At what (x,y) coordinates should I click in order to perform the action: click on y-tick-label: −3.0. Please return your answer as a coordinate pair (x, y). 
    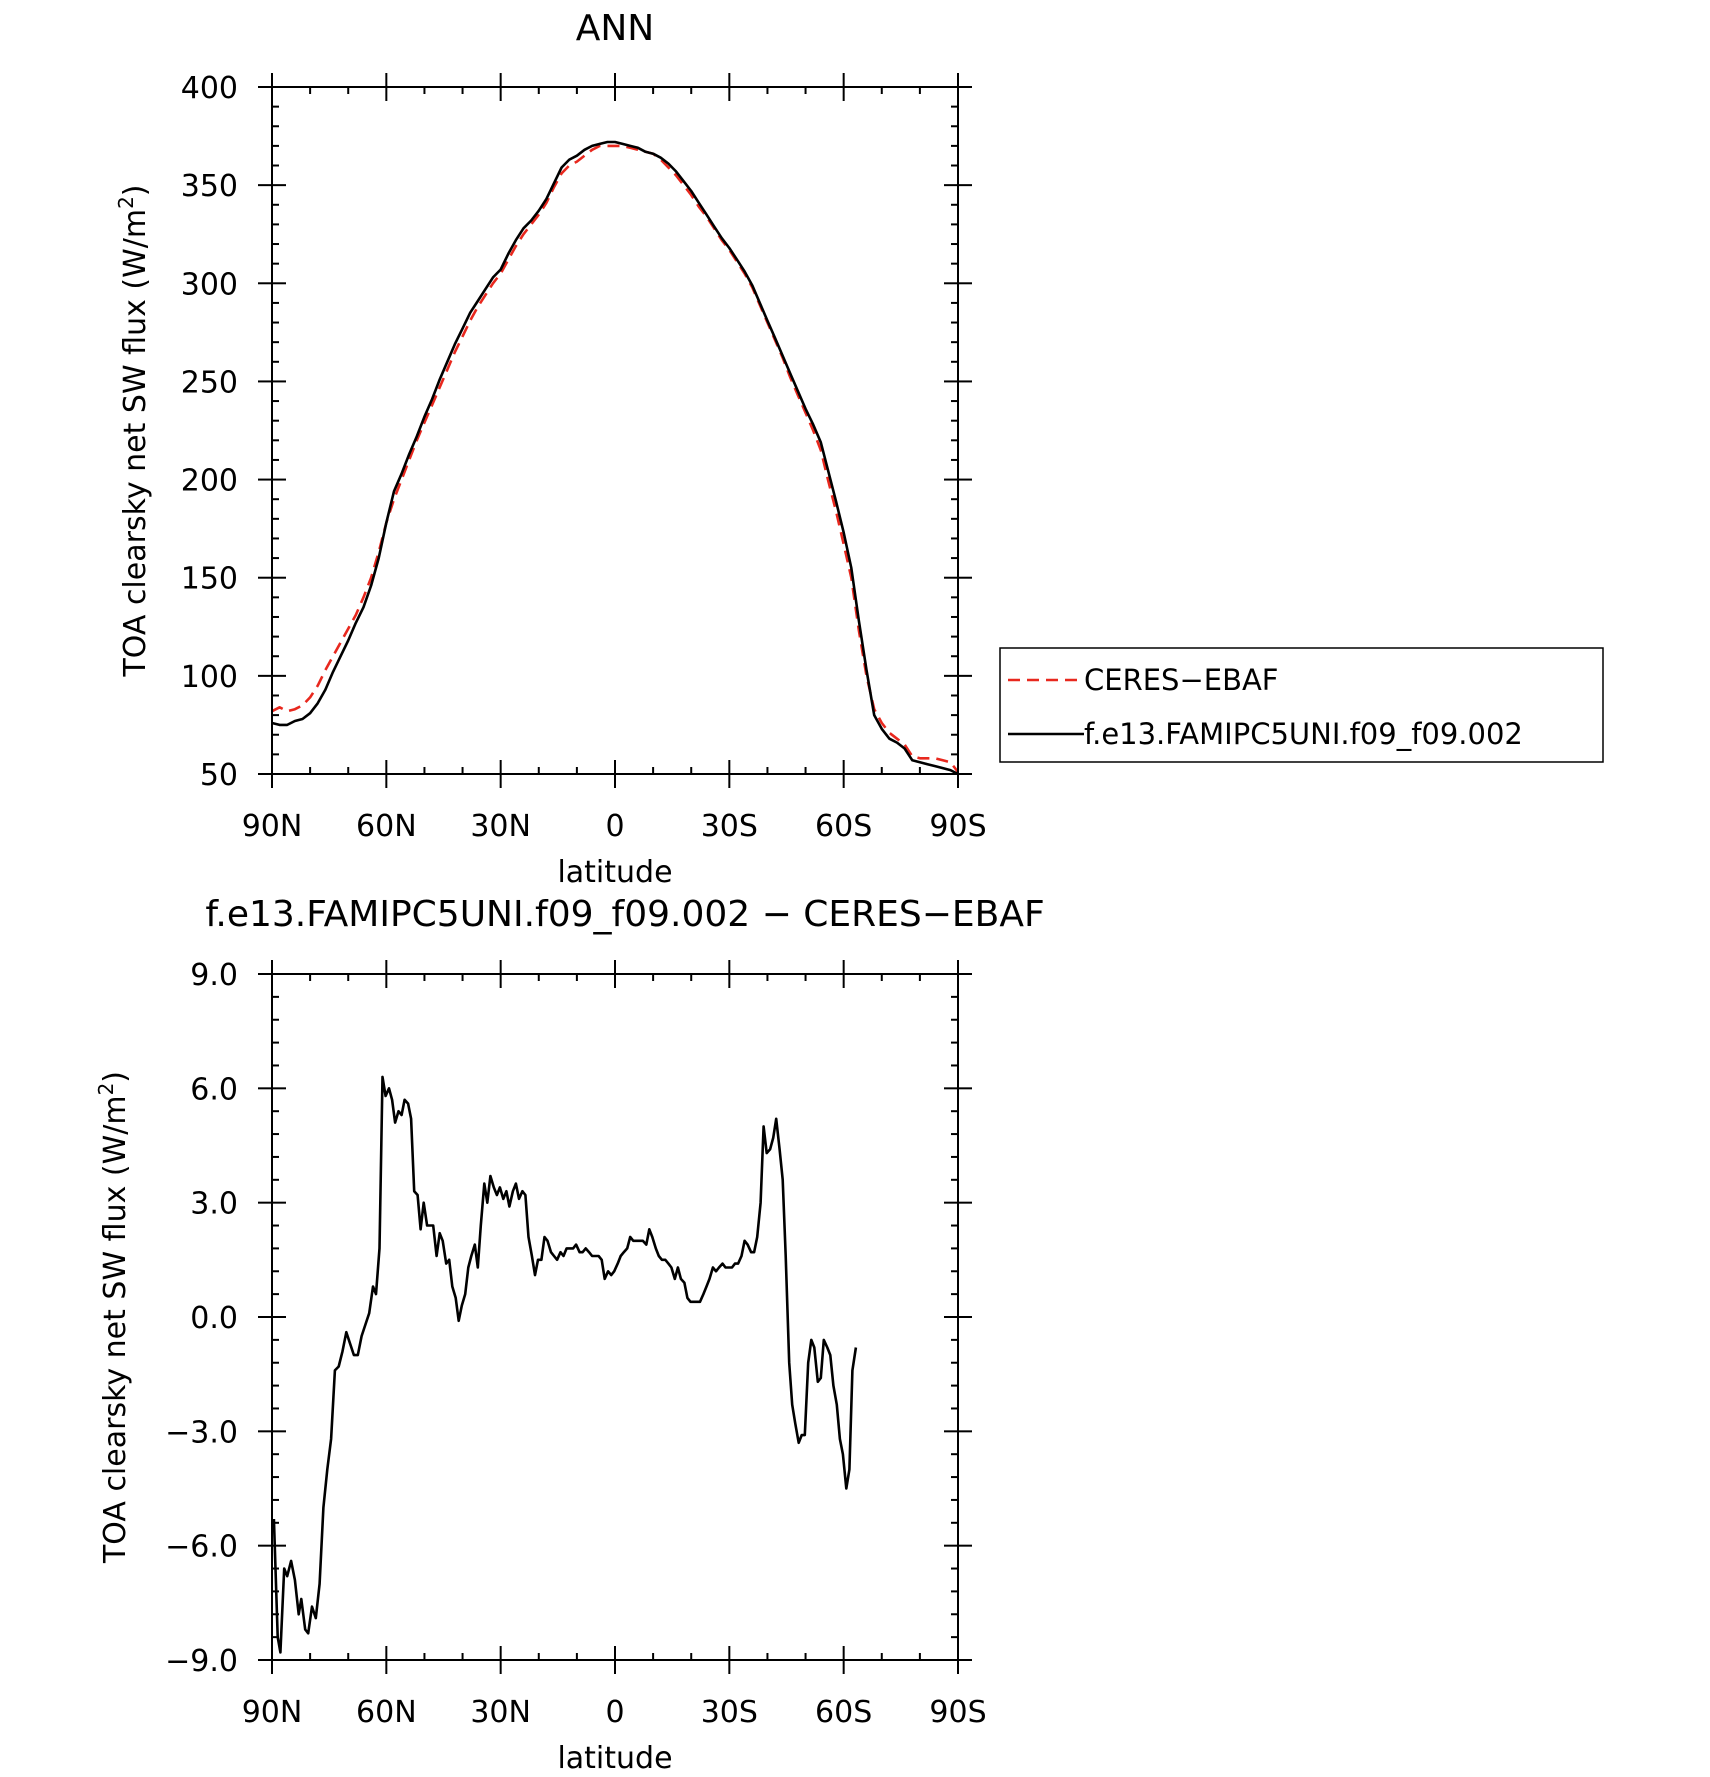
    Looking at the image, I should click on (201, 1432).